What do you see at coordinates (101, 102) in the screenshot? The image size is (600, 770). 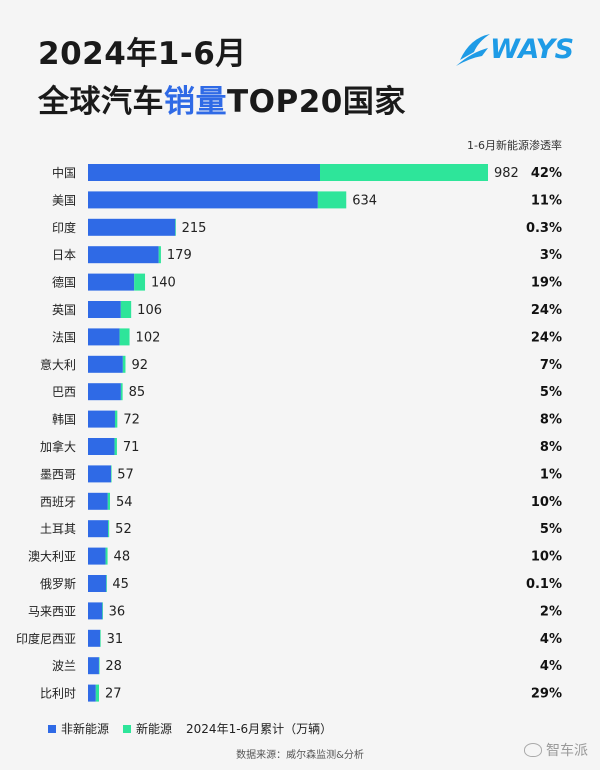 I see `title-prefix: 全球汽车` at bounding box center [101, 102].